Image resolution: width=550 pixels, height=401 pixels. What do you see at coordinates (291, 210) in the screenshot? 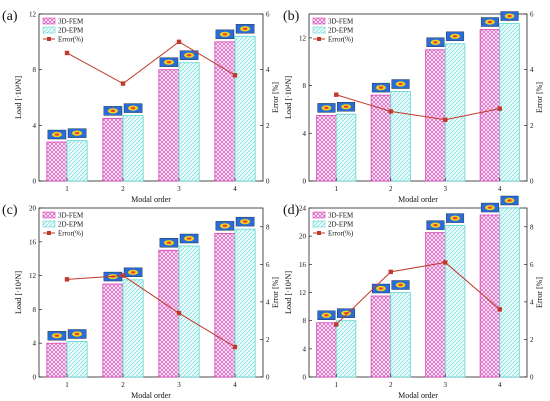
I see `panel-label: (d)` at bounding box center [291, 210].